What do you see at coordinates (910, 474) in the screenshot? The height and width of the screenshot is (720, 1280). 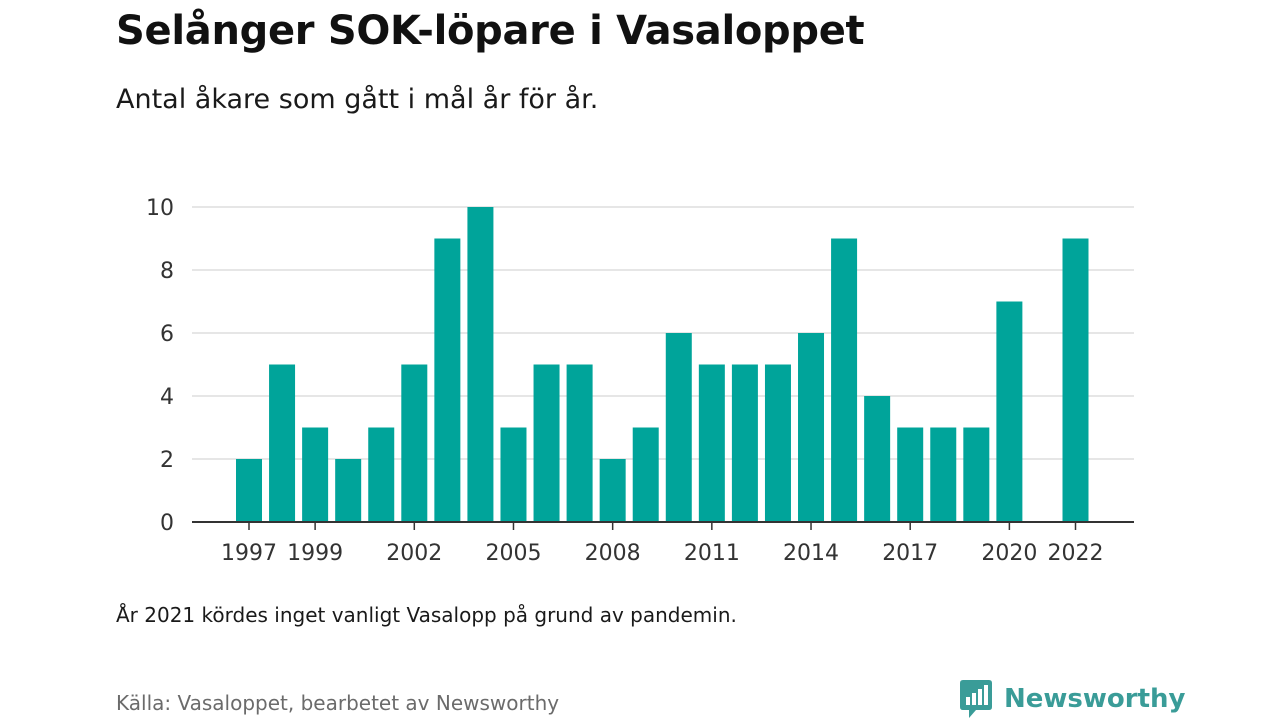 I see `bar-2017` at bounding box center [910, 474].